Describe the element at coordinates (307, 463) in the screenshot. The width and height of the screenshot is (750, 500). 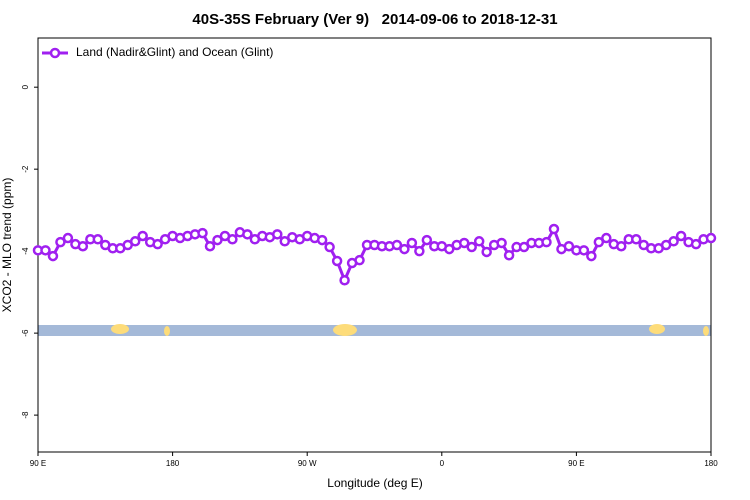
I see `x-tick-label: 90 W` at that location.